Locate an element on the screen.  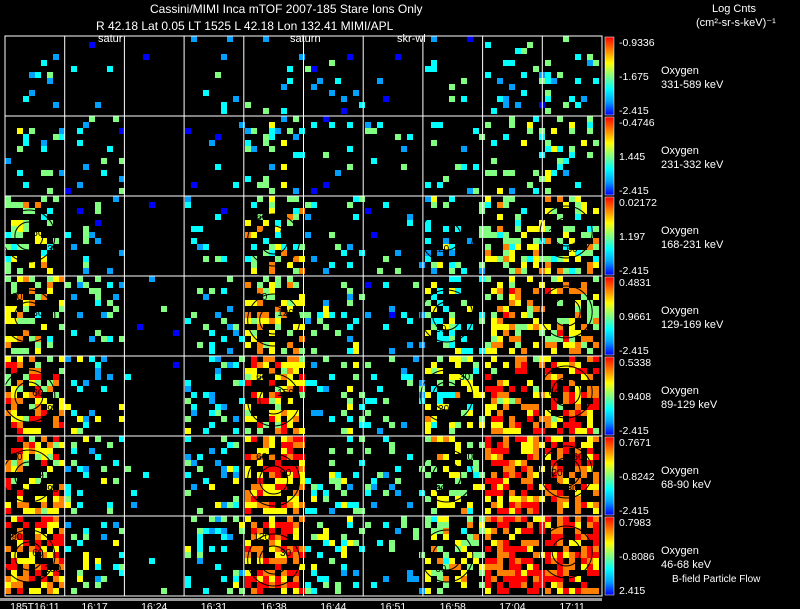
x-tick-label: 16:31 is located at coordinates (214, 605).